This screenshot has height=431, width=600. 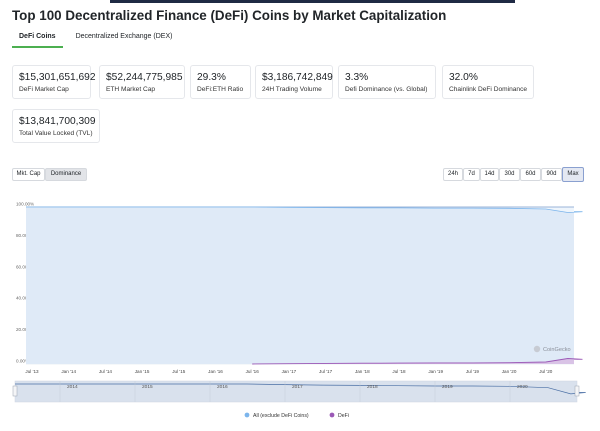 I want to click on range-24h-button: 24h, so click(x=453, y=174).